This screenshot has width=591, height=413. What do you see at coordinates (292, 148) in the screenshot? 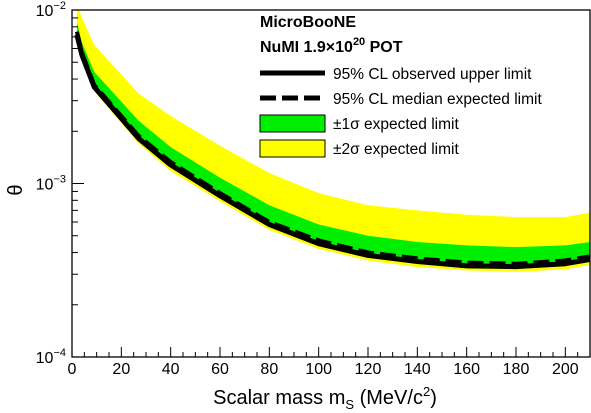
I see `legend-swatch-2sigma` at bounding box center [292, 148].